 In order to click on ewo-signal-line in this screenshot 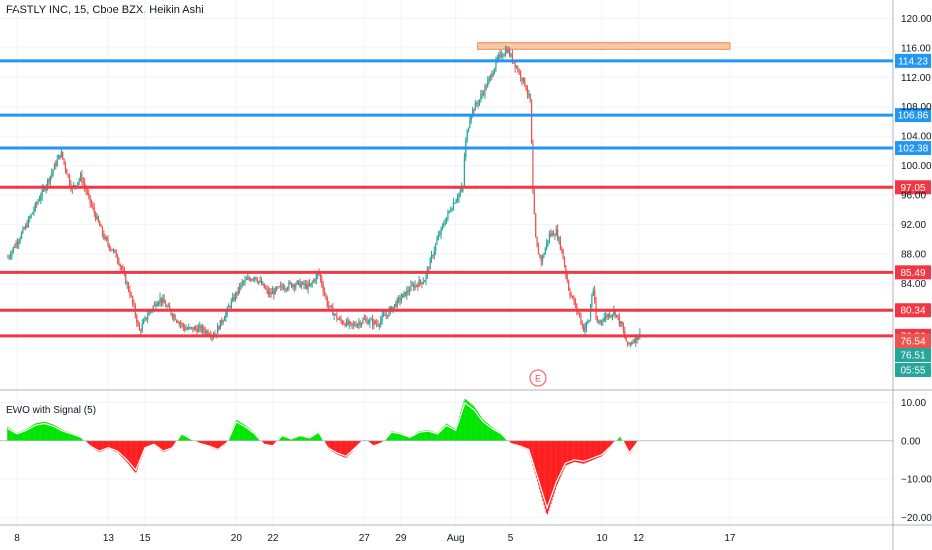, I will do `click(323, 455)`.